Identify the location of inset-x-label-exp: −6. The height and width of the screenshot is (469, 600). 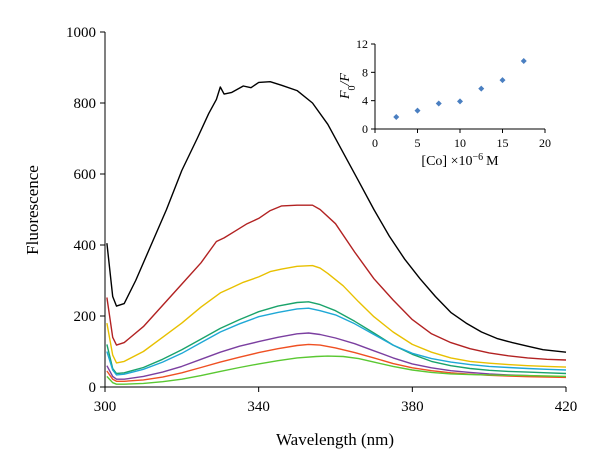
(477, 157).